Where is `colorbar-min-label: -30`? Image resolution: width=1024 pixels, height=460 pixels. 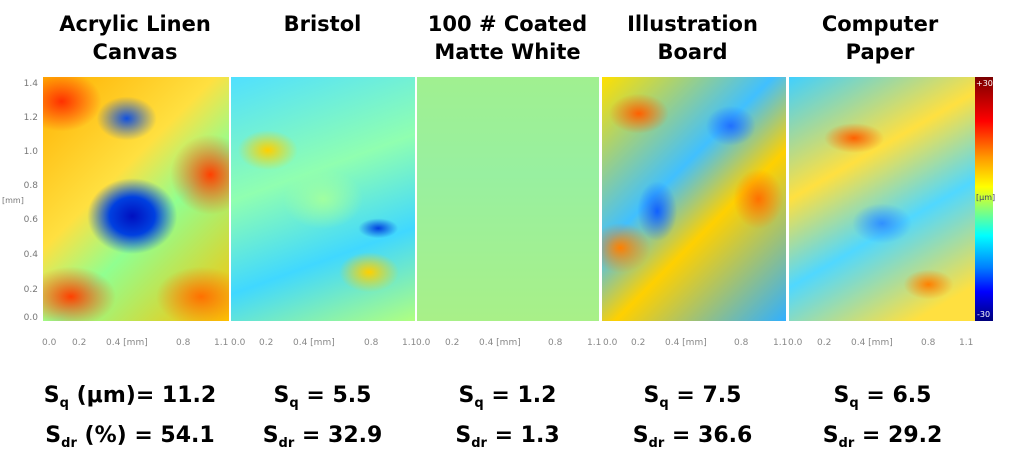
colorbar-min-label: -30 is located at coordinates (984, 314).